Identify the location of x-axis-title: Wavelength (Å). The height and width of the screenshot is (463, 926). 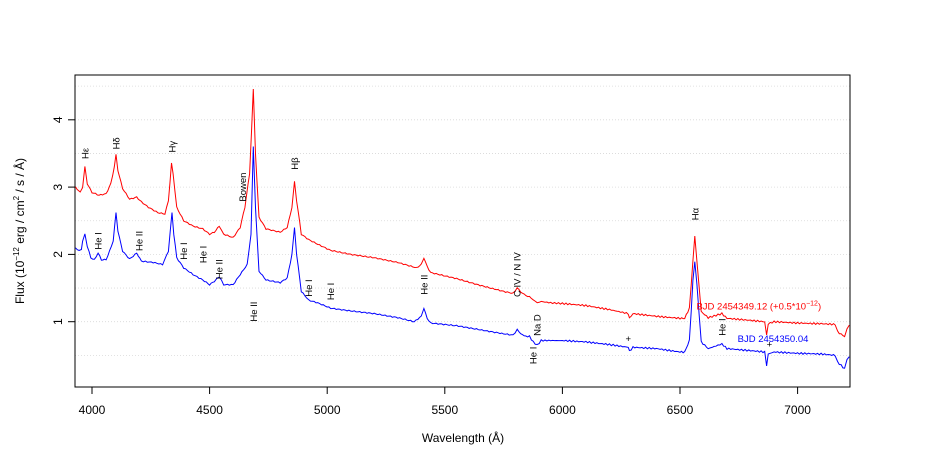
(463, 437).